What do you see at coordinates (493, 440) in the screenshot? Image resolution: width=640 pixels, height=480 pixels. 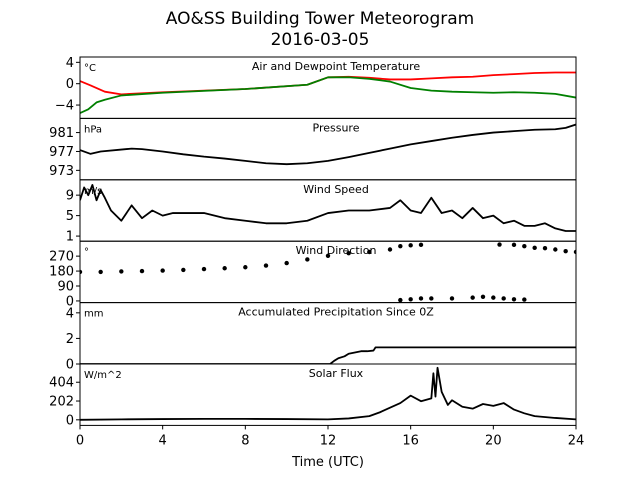 I see `x-tick-label: 20` at bounding box center [493, 440].